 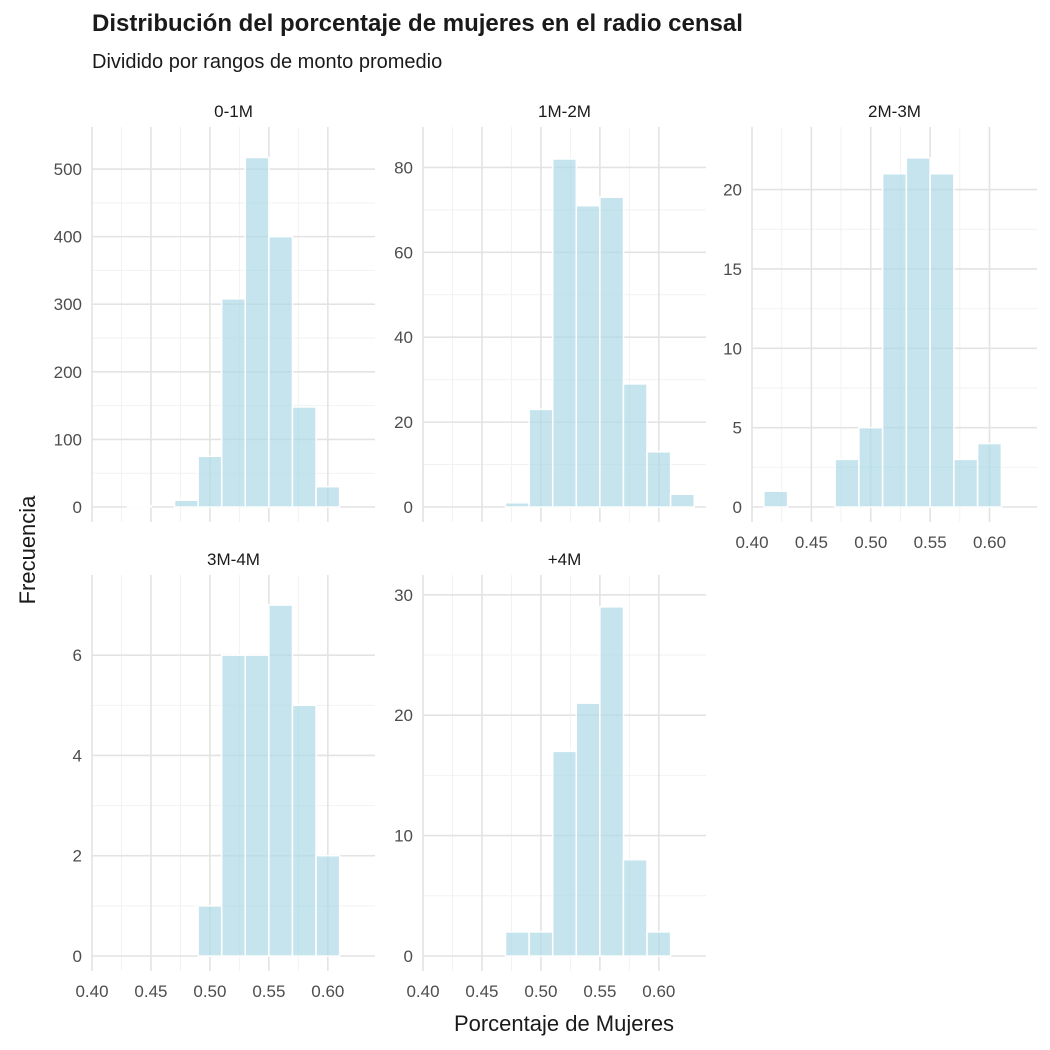 What do you see at coordinates (68, 439) in the screenshot?
I see `y-tick-label: 100` at bounding box center [68, 439].